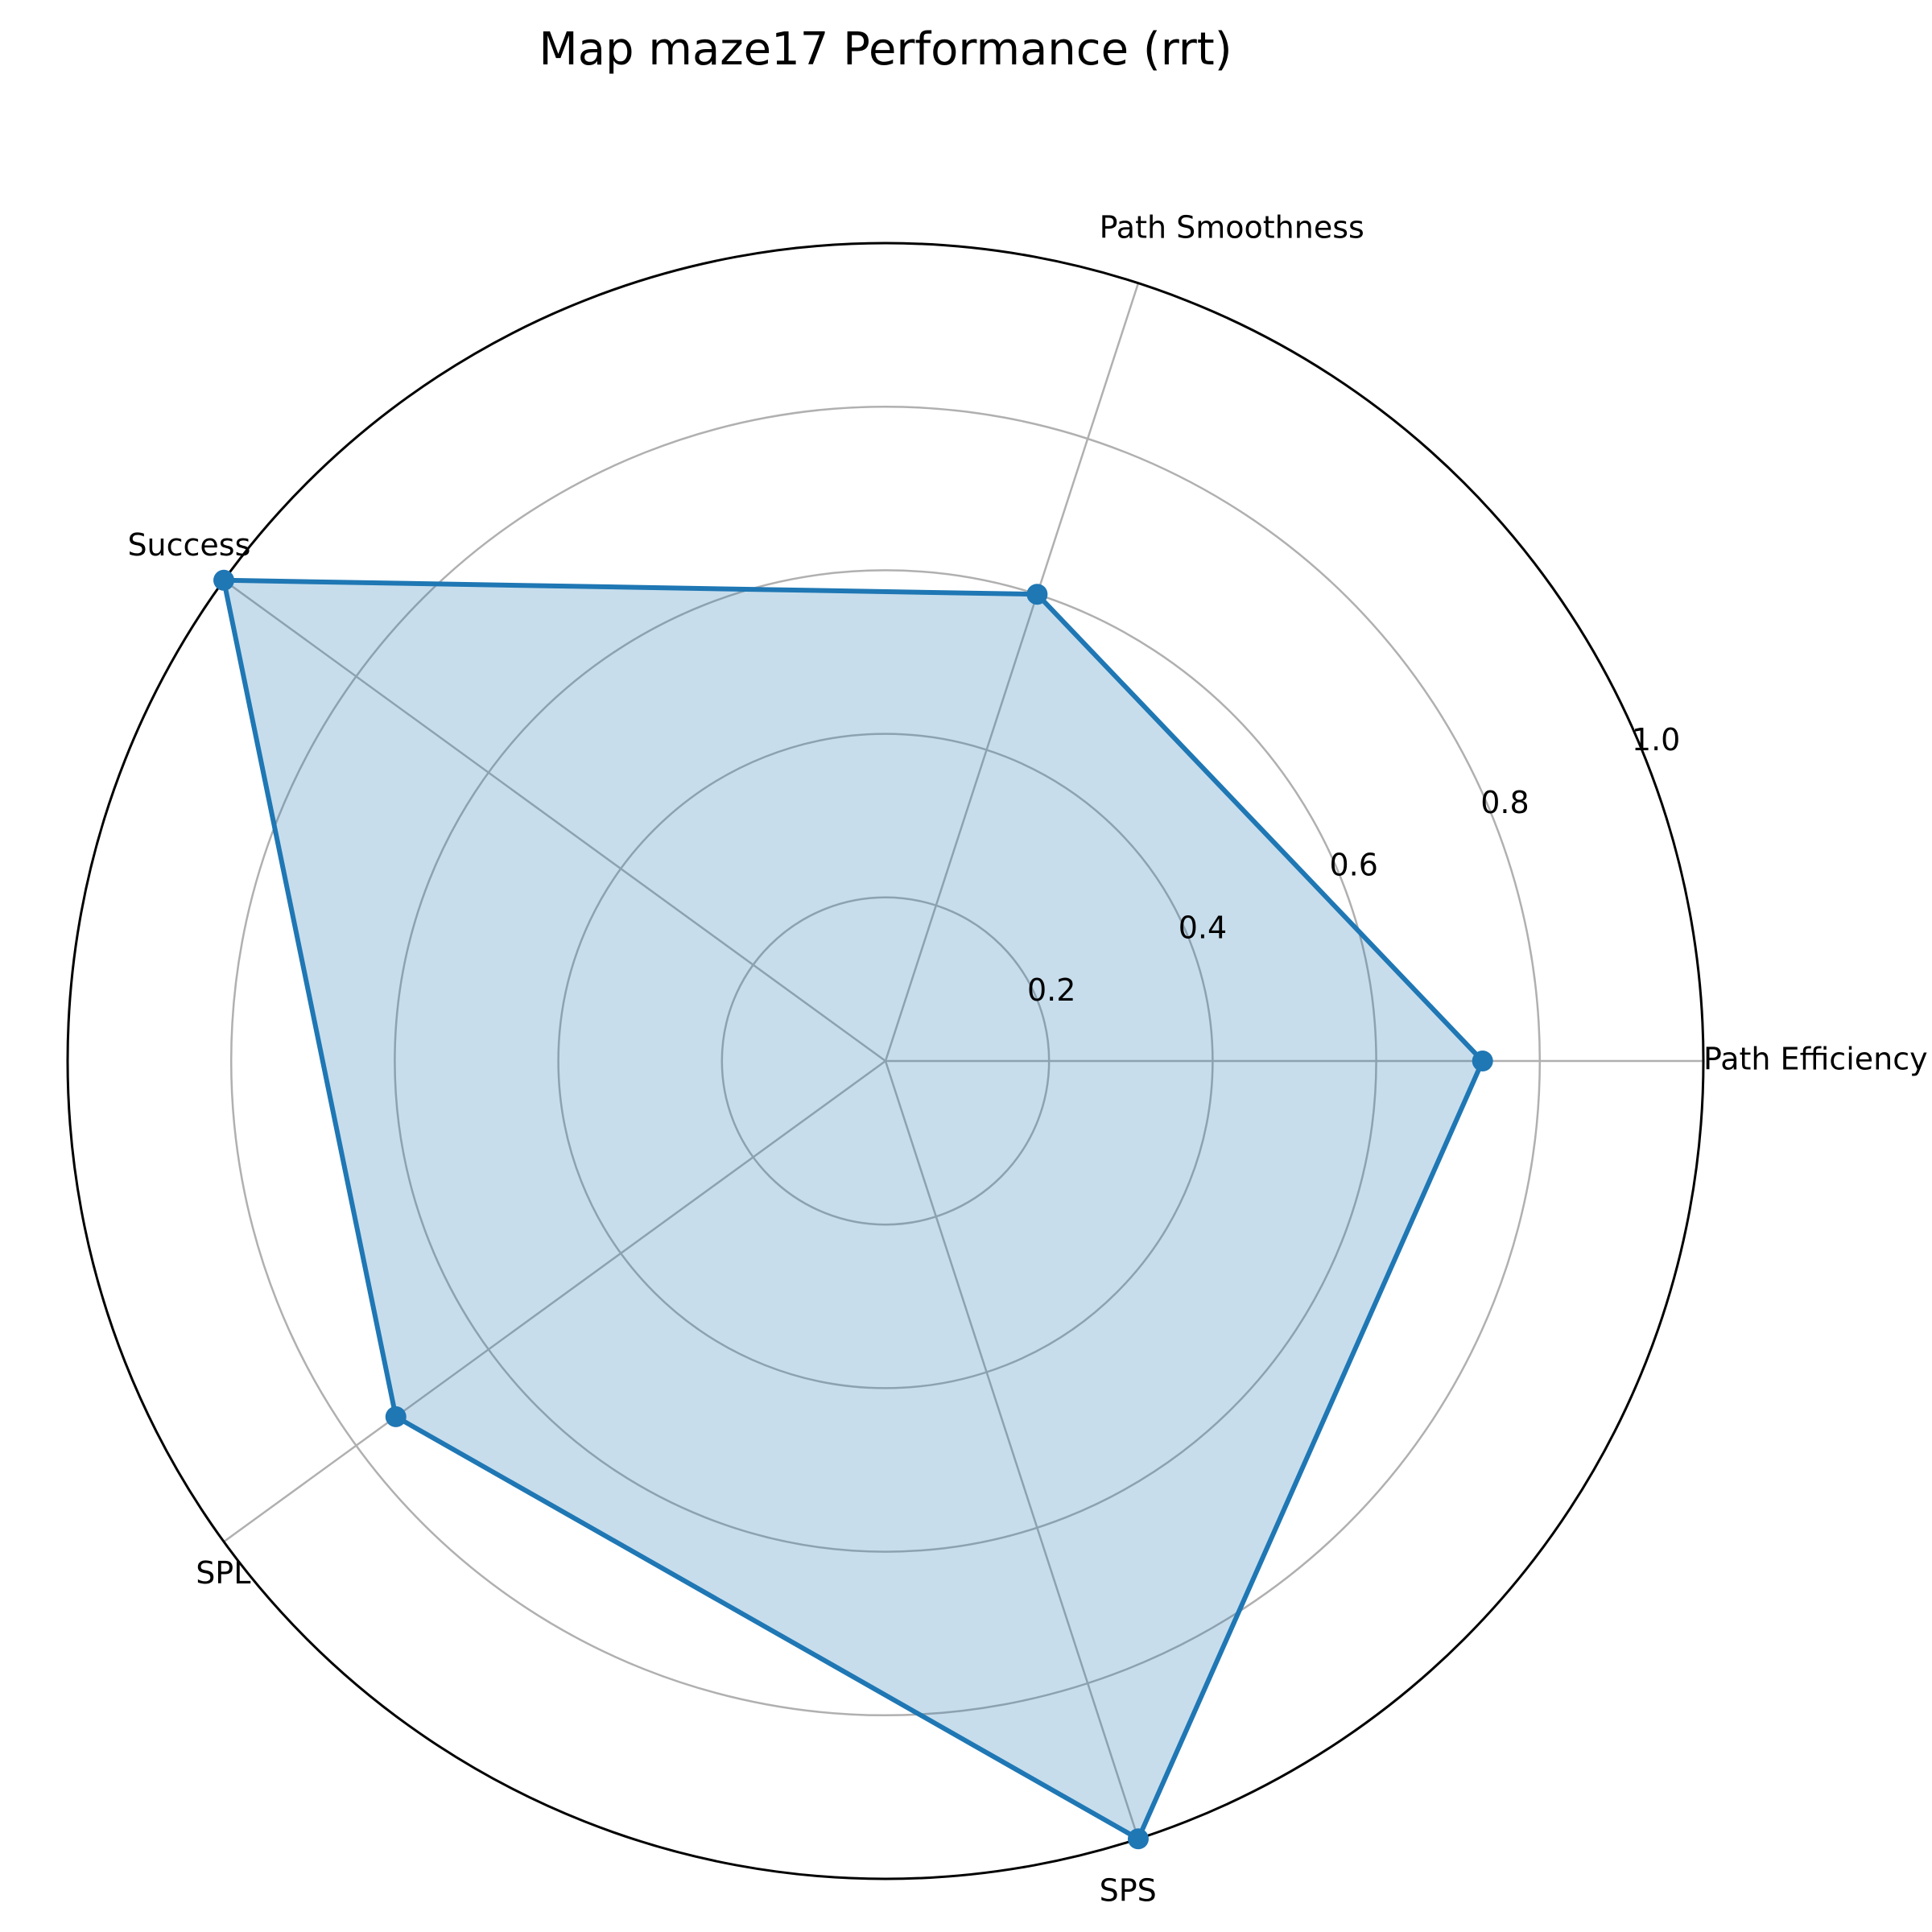 Image resolution: width=1932 pixels, height=1932 pixels. Describe the element at coordinates (224, 580) in the screenshot. I see `data-point-success` at that location.